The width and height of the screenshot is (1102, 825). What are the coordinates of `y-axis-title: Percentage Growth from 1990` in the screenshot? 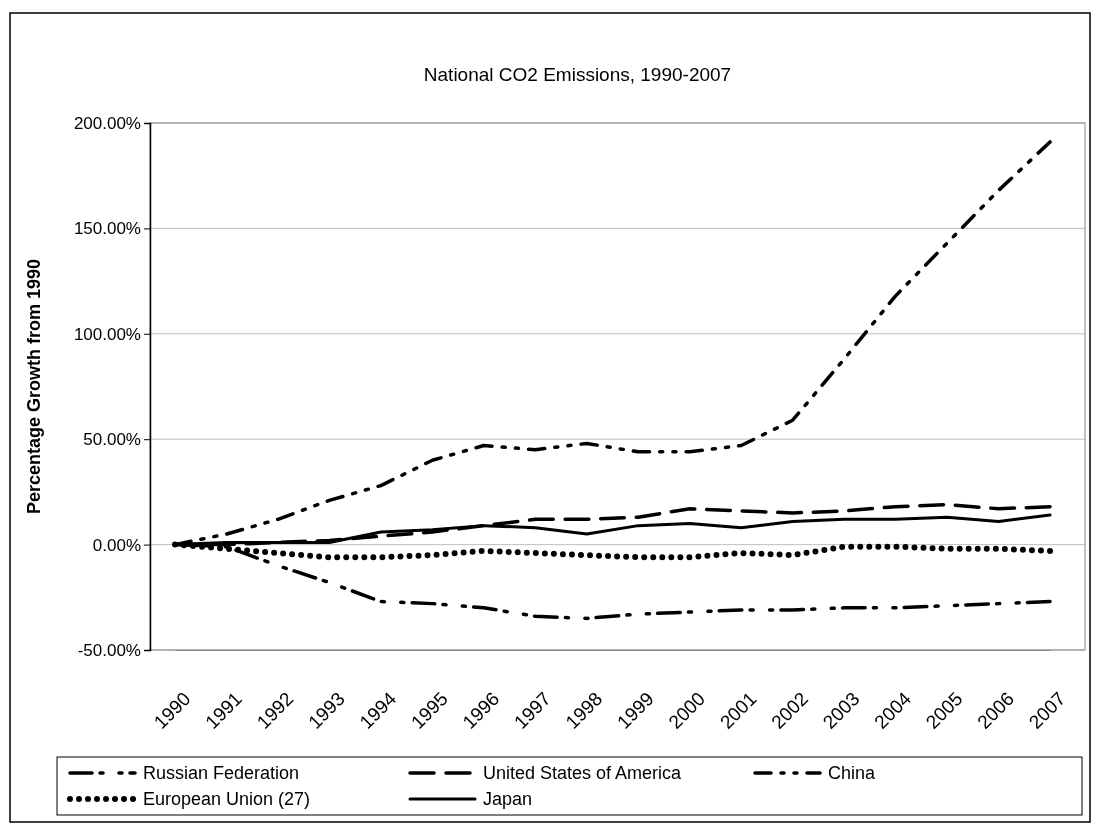 It's located at (34, 386).